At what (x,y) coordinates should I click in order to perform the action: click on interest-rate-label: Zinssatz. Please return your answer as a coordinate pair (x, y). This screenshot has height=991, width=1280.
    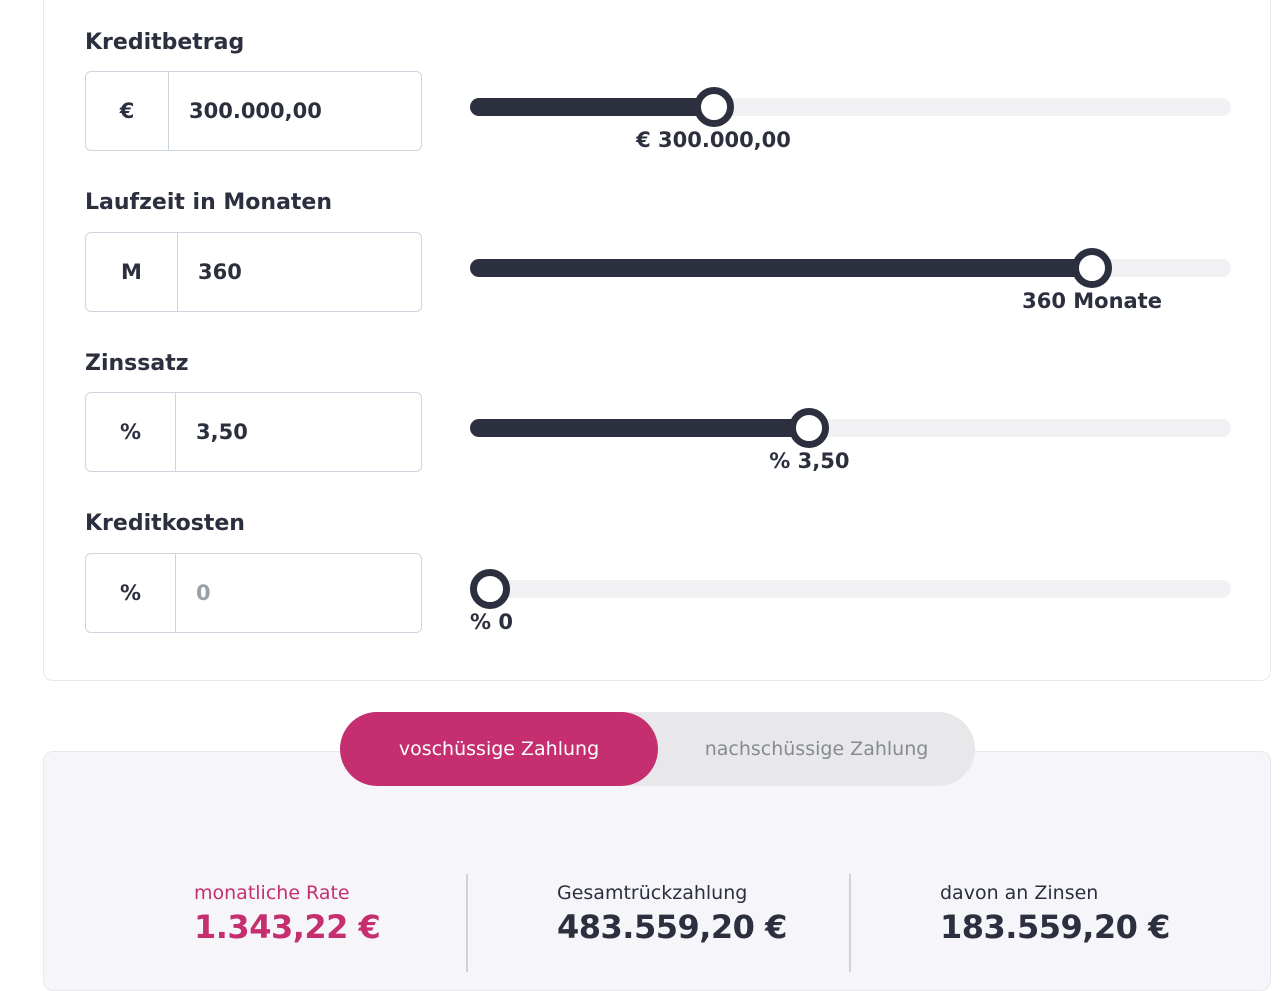
    Looking at the image, I should click on (137, 363).